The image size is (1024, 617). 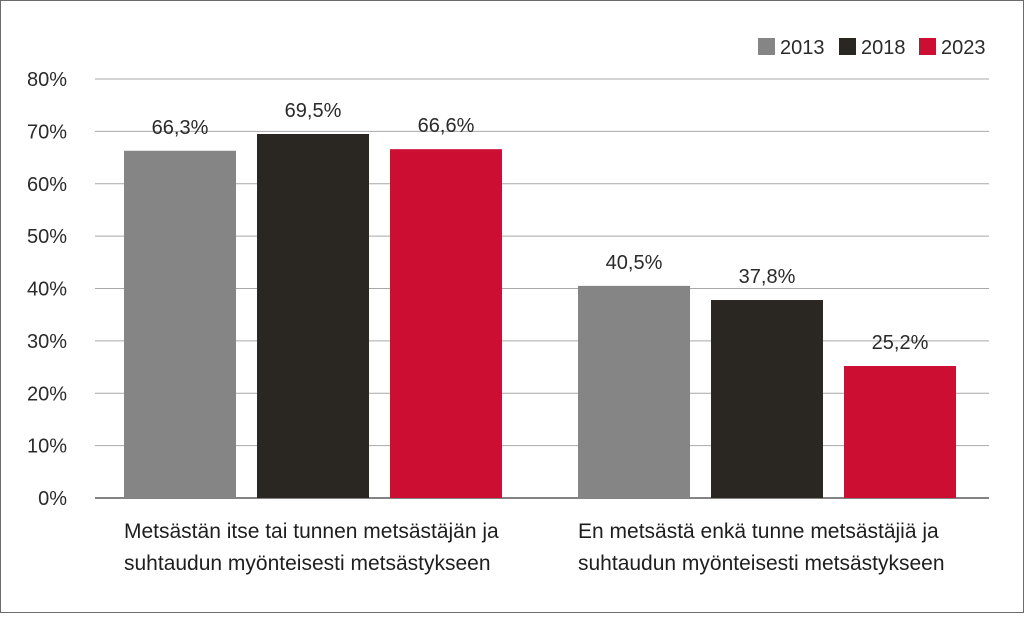 What do you see at coordinates (927, 46) in the screenshot?
I see `legend-swatch-2023` at bounding box center [927, 46].